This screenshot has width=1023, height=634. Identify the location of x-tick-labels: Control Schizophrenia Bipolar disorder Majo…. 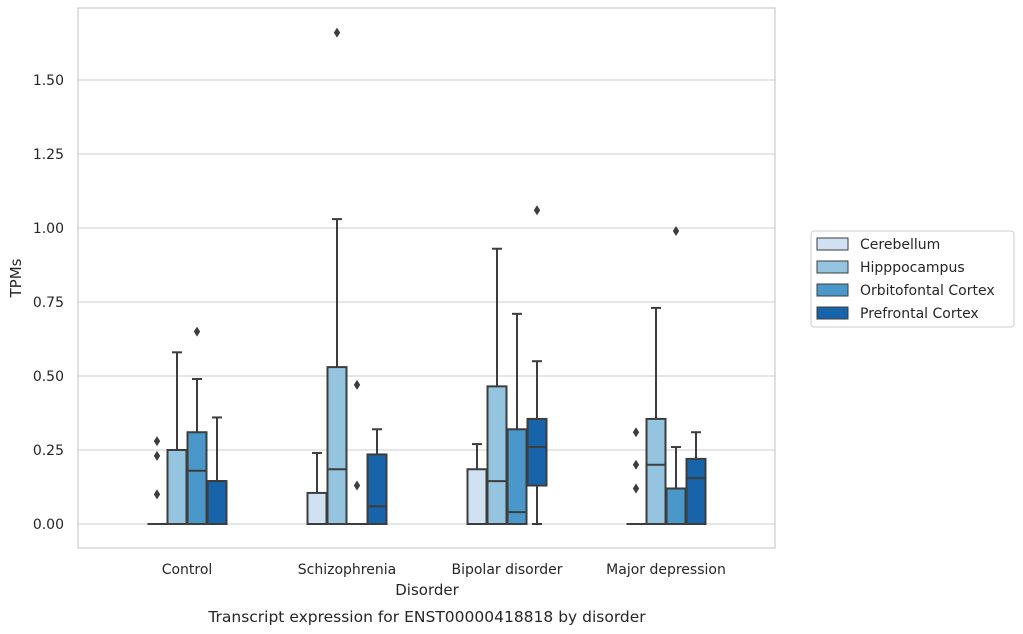
(444, 570).